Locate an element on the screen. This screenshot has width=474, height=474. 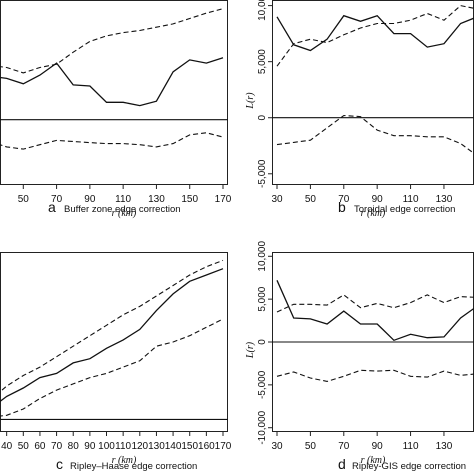
panel-caption-text: Buffer zone edge correction is located at coordinates (122, 209).